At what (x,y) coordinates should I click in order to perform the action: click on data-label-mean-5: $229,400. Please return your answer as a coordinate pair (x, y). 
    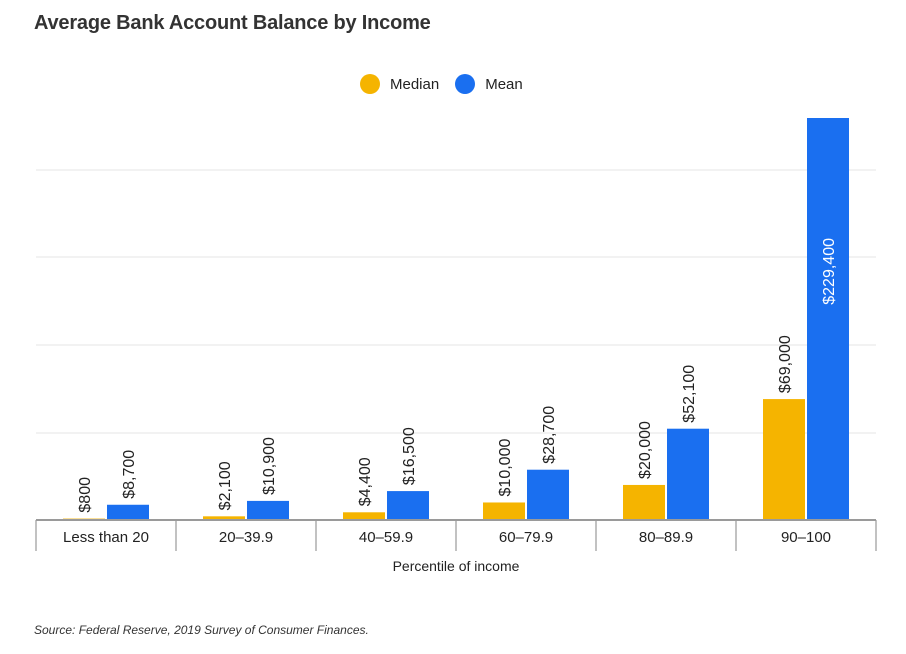
    Looking at the image, I should click on (829, 271).